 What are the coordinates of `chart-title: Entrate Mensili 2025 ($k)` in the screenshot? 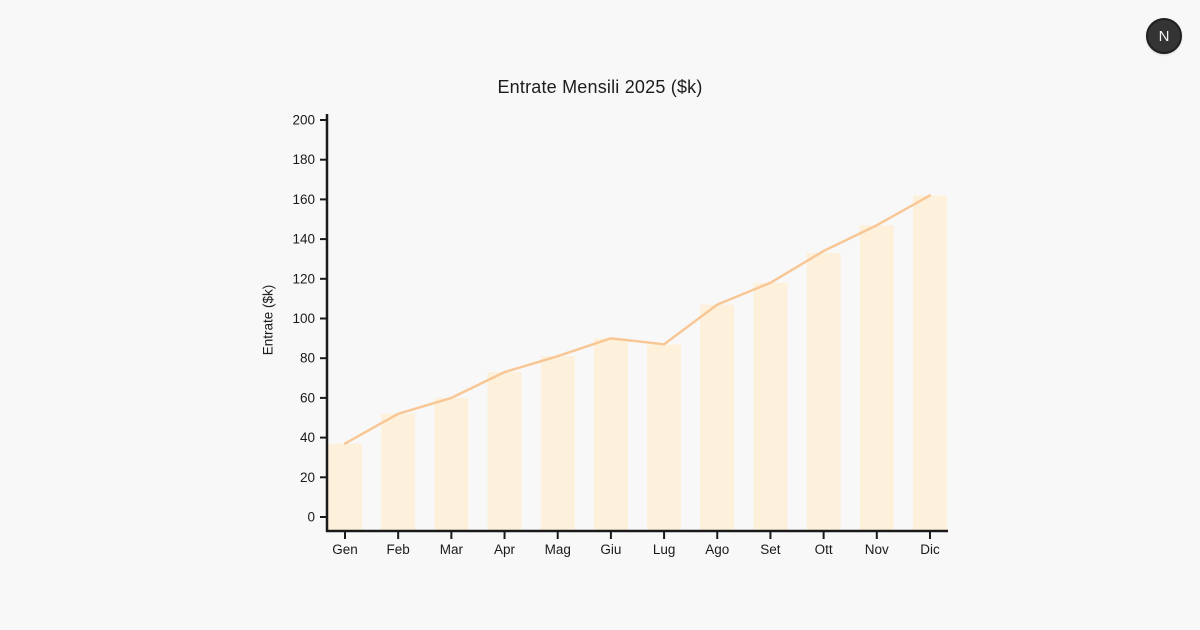 It's located at (600, 87).